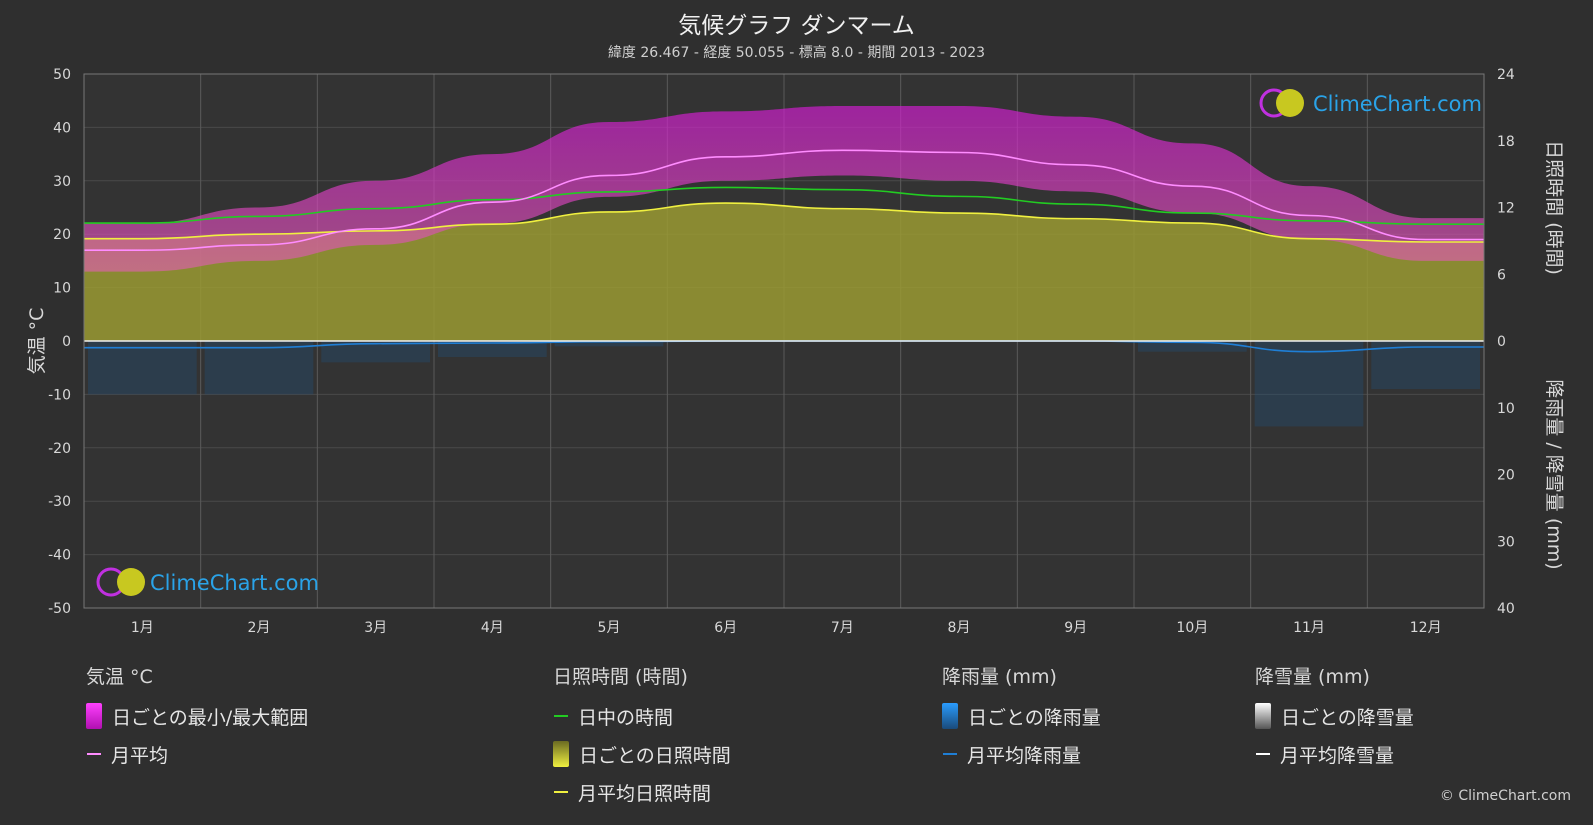 The height and width of the screenshot is (825, 1593). I want to click on month-label: 5月, so click(609, 628).